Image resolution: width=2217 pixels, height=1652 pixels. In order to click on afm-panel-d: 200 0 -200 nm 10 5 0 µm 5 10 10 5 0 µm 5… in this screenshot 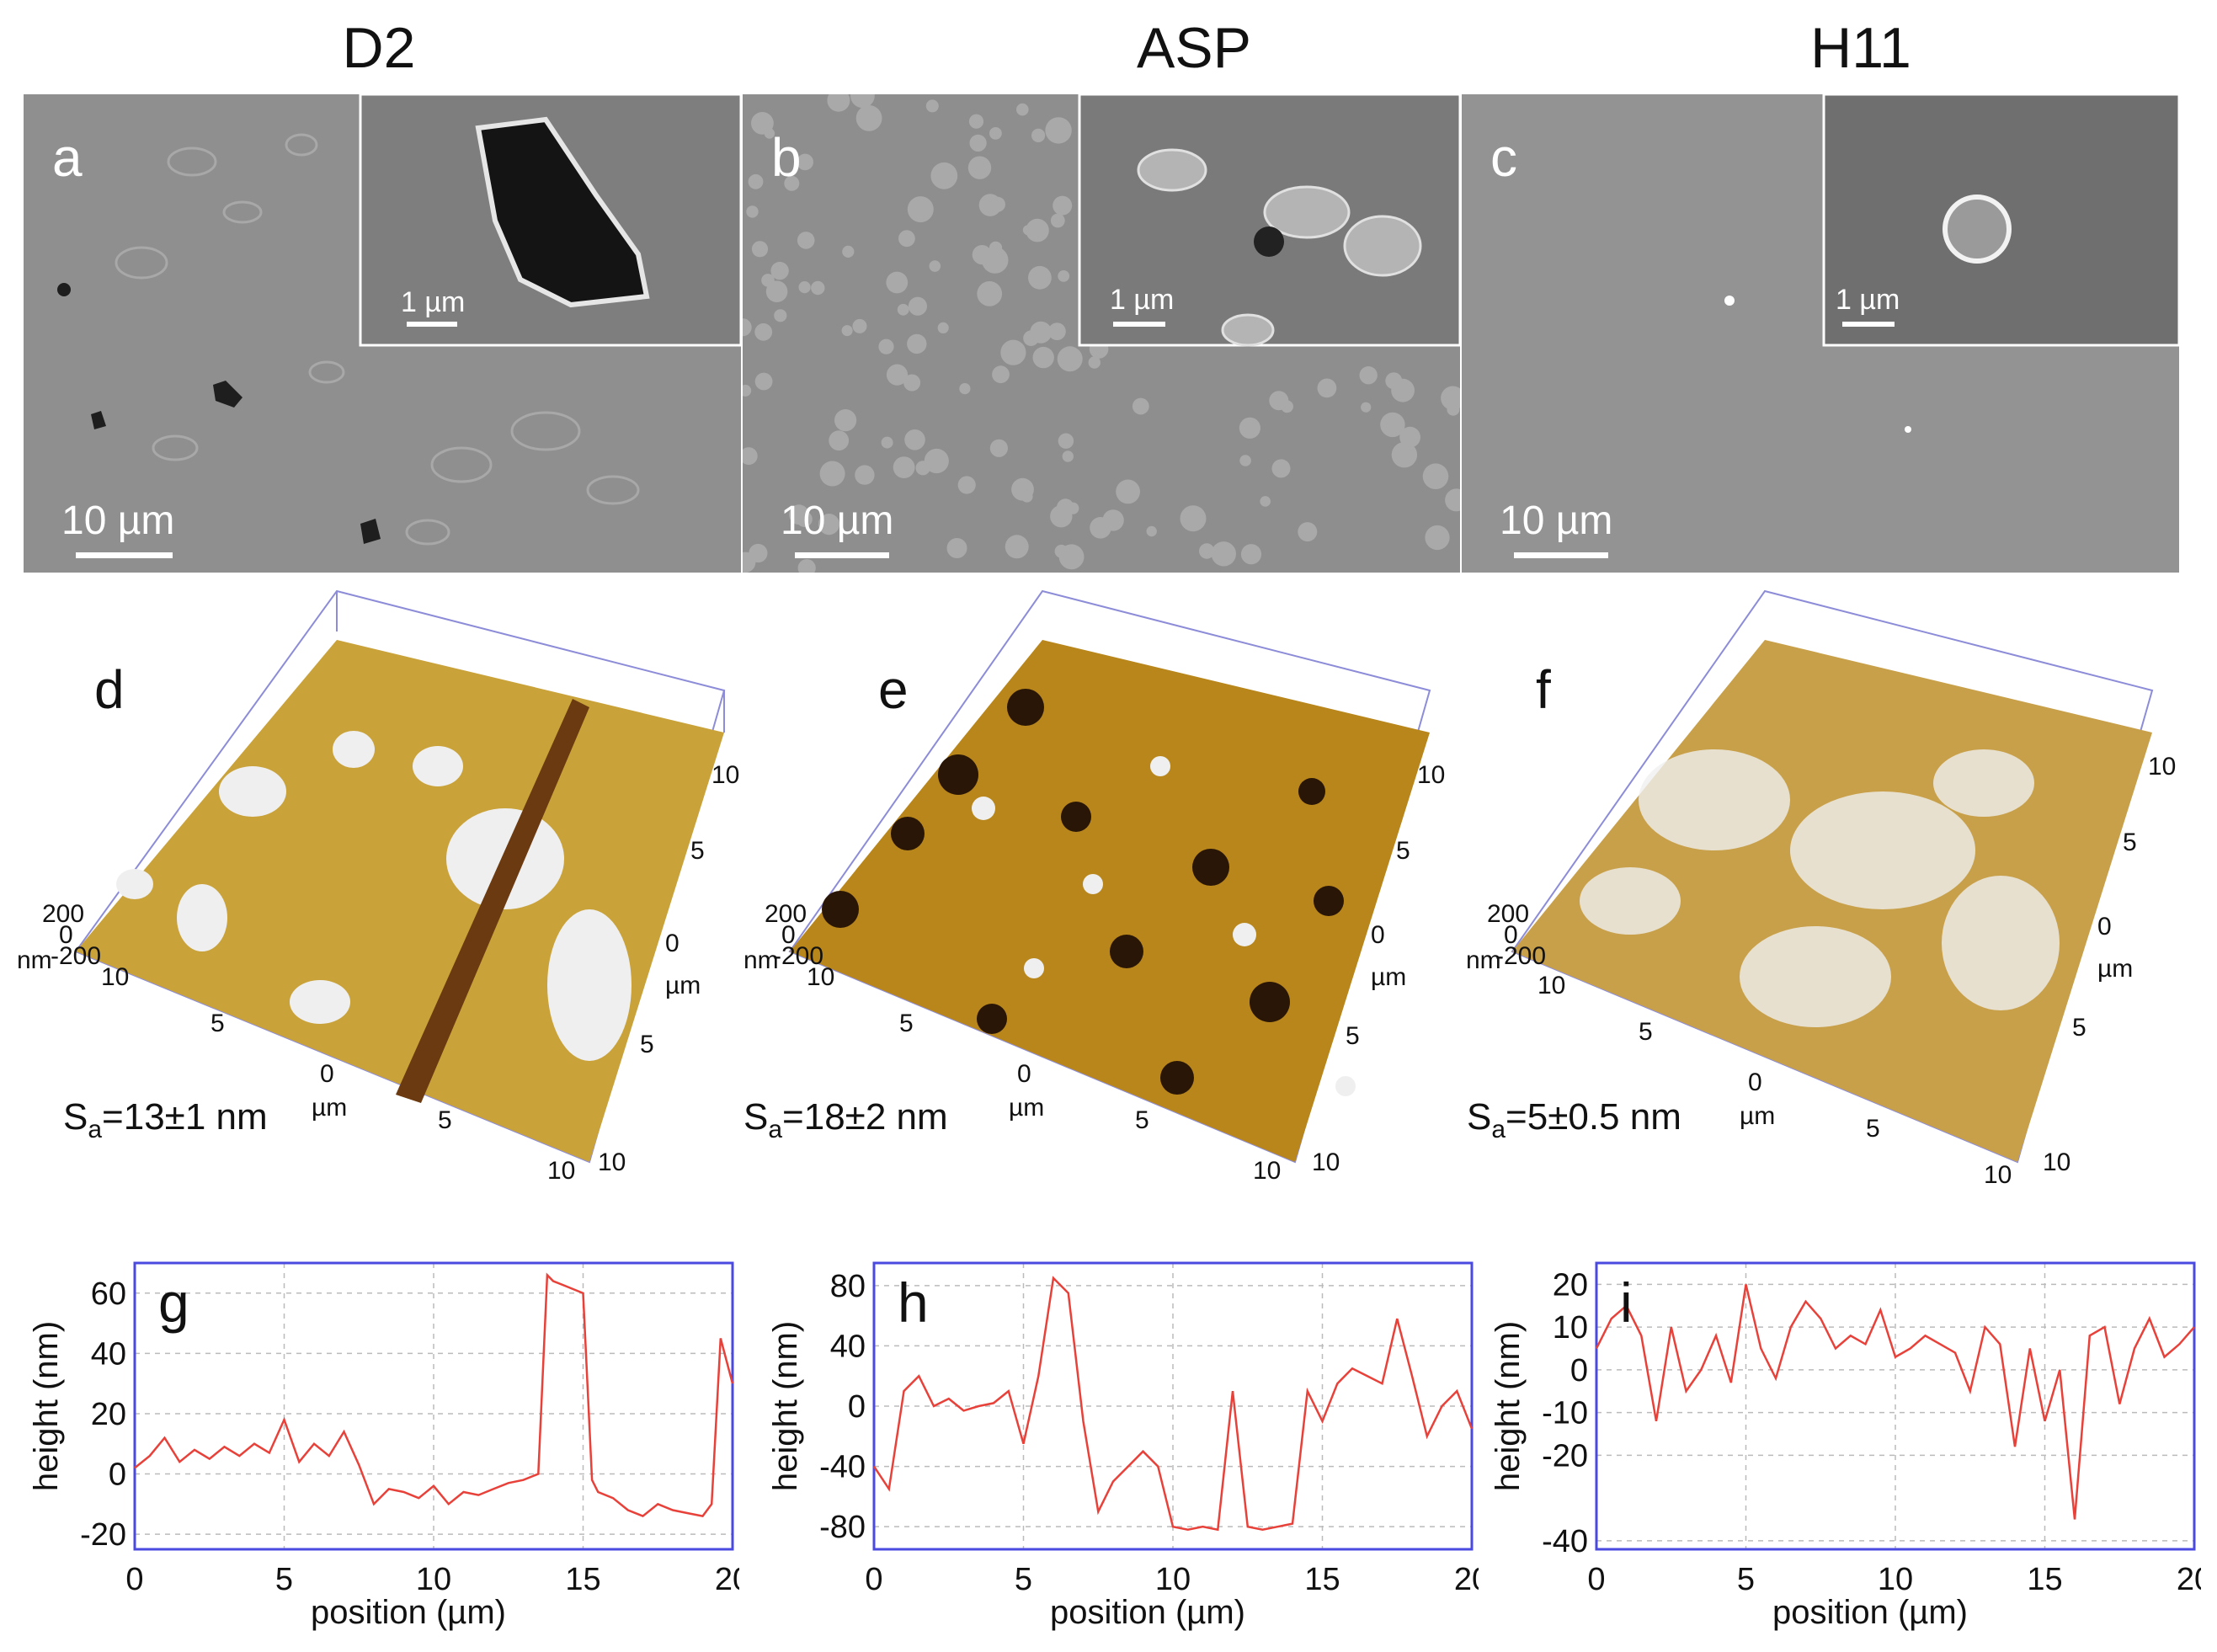, I will do `click(369, 884)`.